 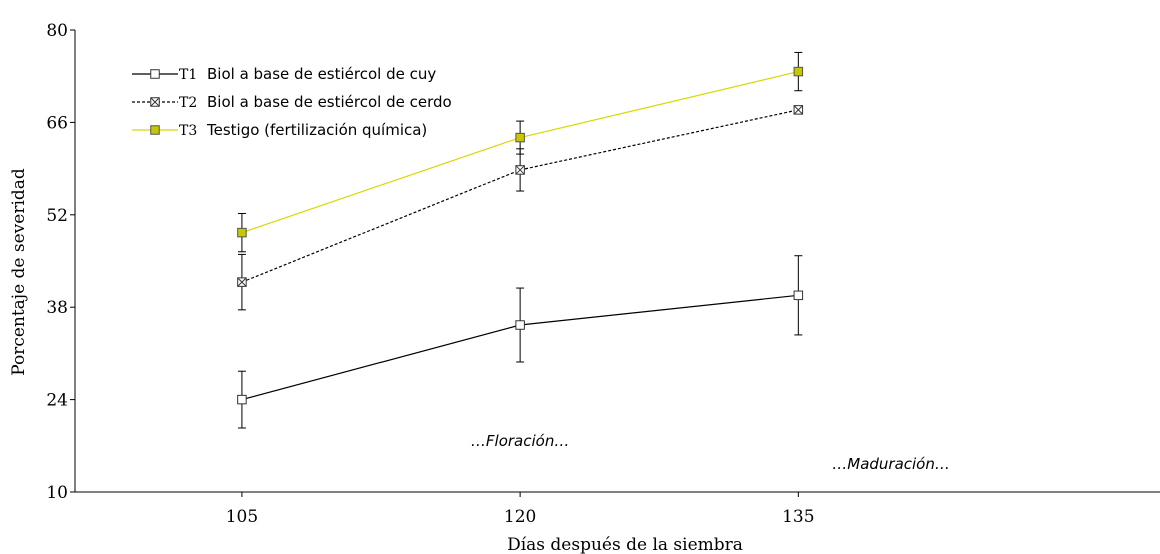 What do you see at coordinates (188, 103) in the screenshot?
I see `legend-code-t2: T2` at bounding box center [188, 103].